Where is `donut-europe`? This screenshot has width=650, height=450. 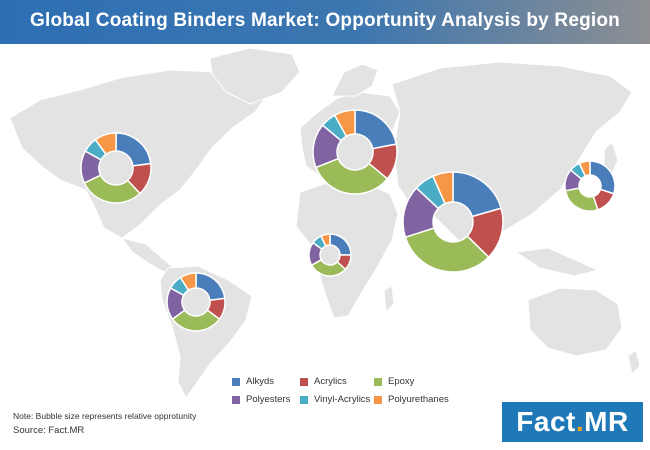 donut-europe is located at coordinates (355, 152).